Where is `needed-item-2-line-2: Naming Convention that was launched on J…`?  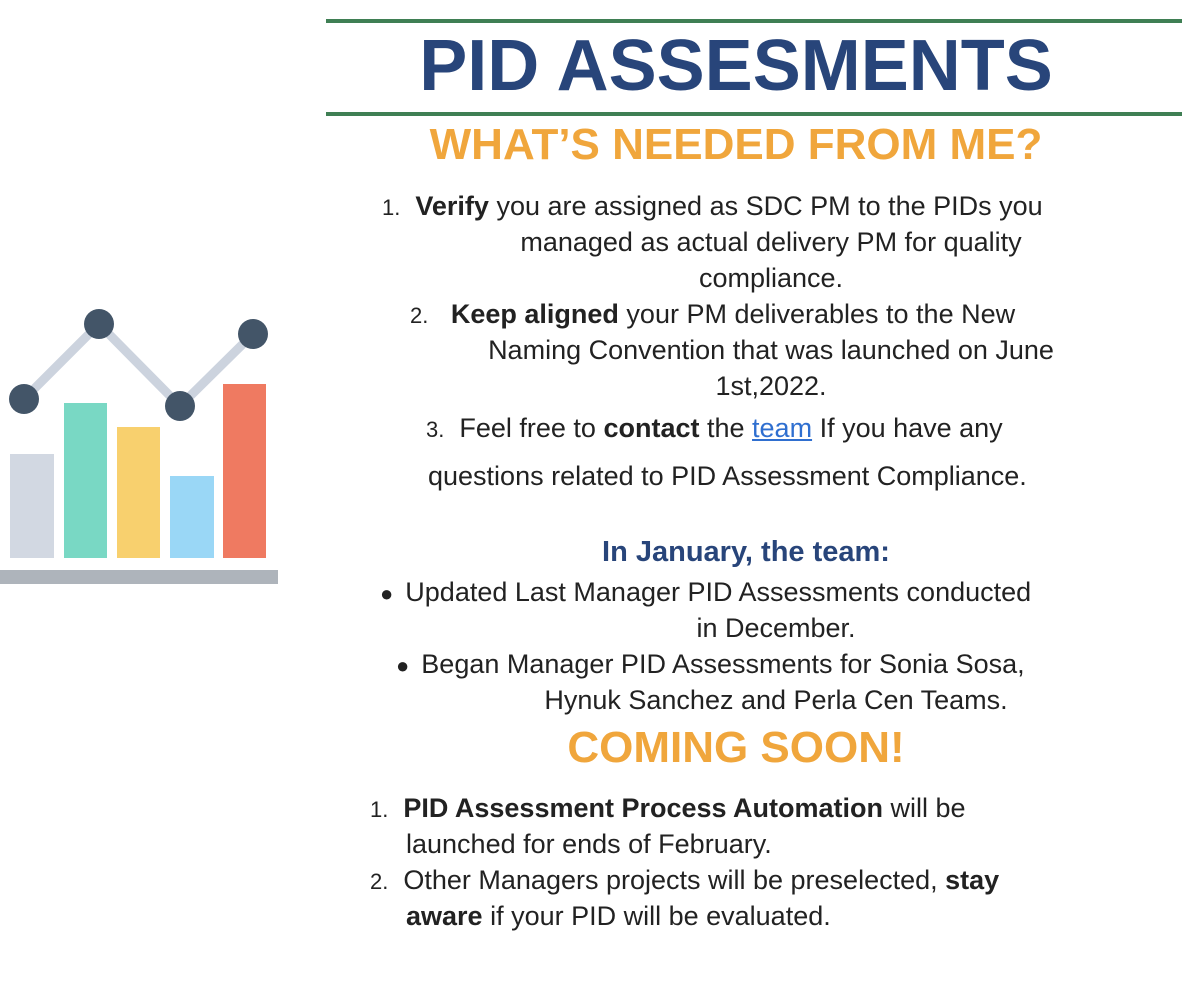 needed-item-2-line-2: Naming Convention that was launched on J… is located at coordinates (771, 350).